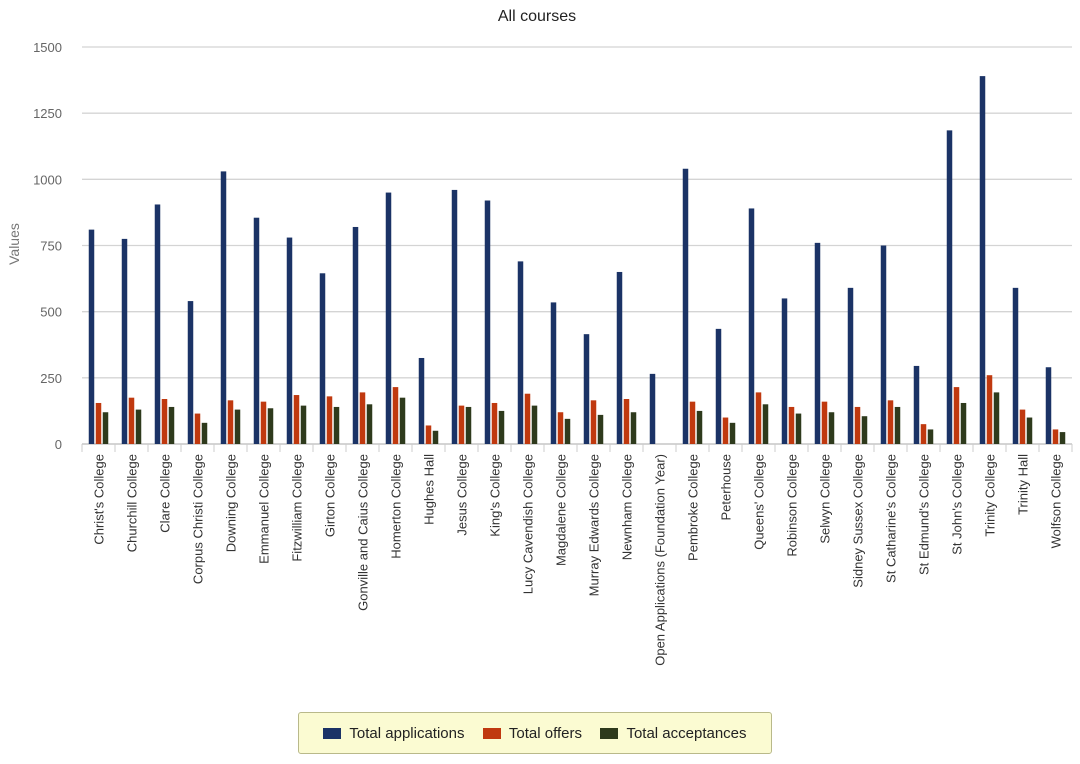 This screenshot has height=764, width=1080. Describe the element at coordinates (891, 518) in the screenshot. I see `x-tick-label: St Catharine's College` at that location.